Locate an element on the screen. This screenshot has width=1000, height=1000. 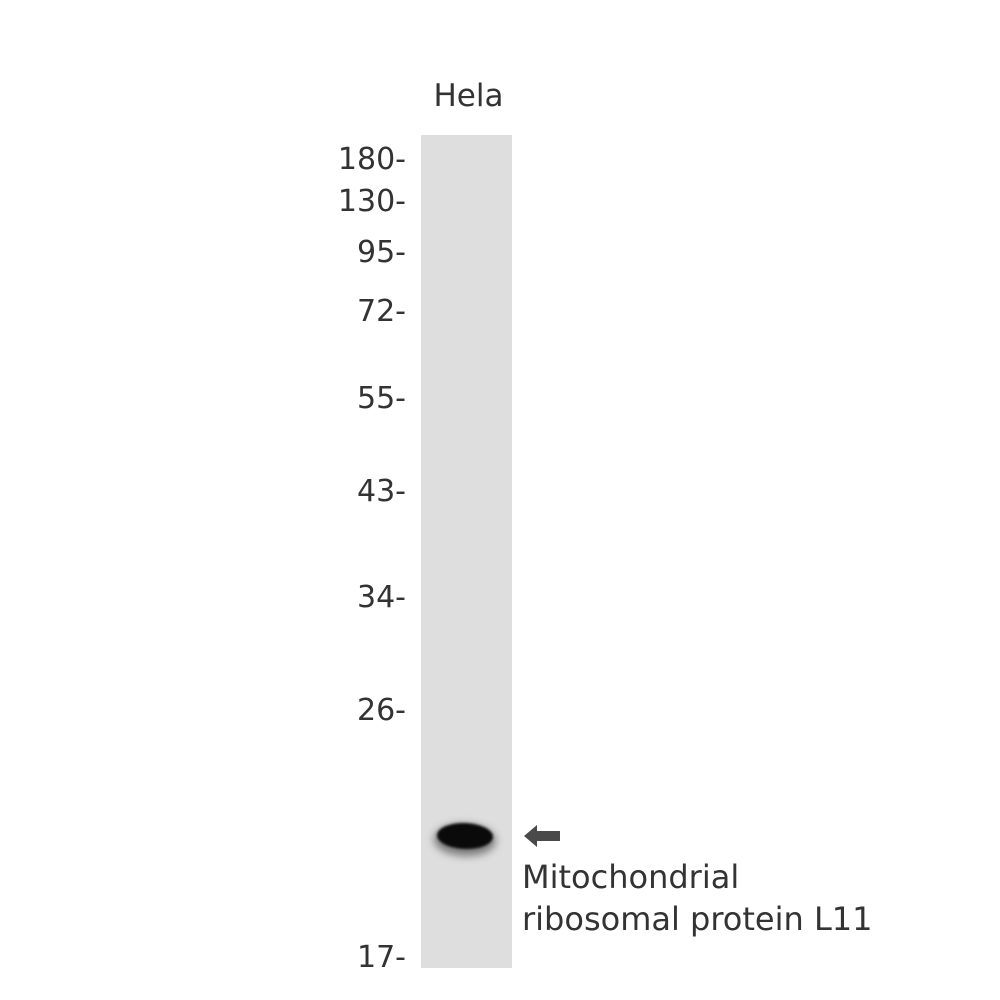
marker-95: 95- is located at coordinates (381, 252).